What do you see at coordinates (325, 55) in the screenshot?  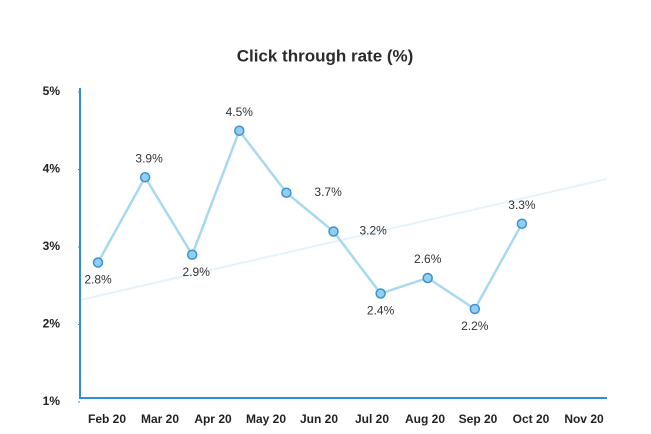 I see `chart-title: Click through rate (%)` at bounding box center [325, 55].